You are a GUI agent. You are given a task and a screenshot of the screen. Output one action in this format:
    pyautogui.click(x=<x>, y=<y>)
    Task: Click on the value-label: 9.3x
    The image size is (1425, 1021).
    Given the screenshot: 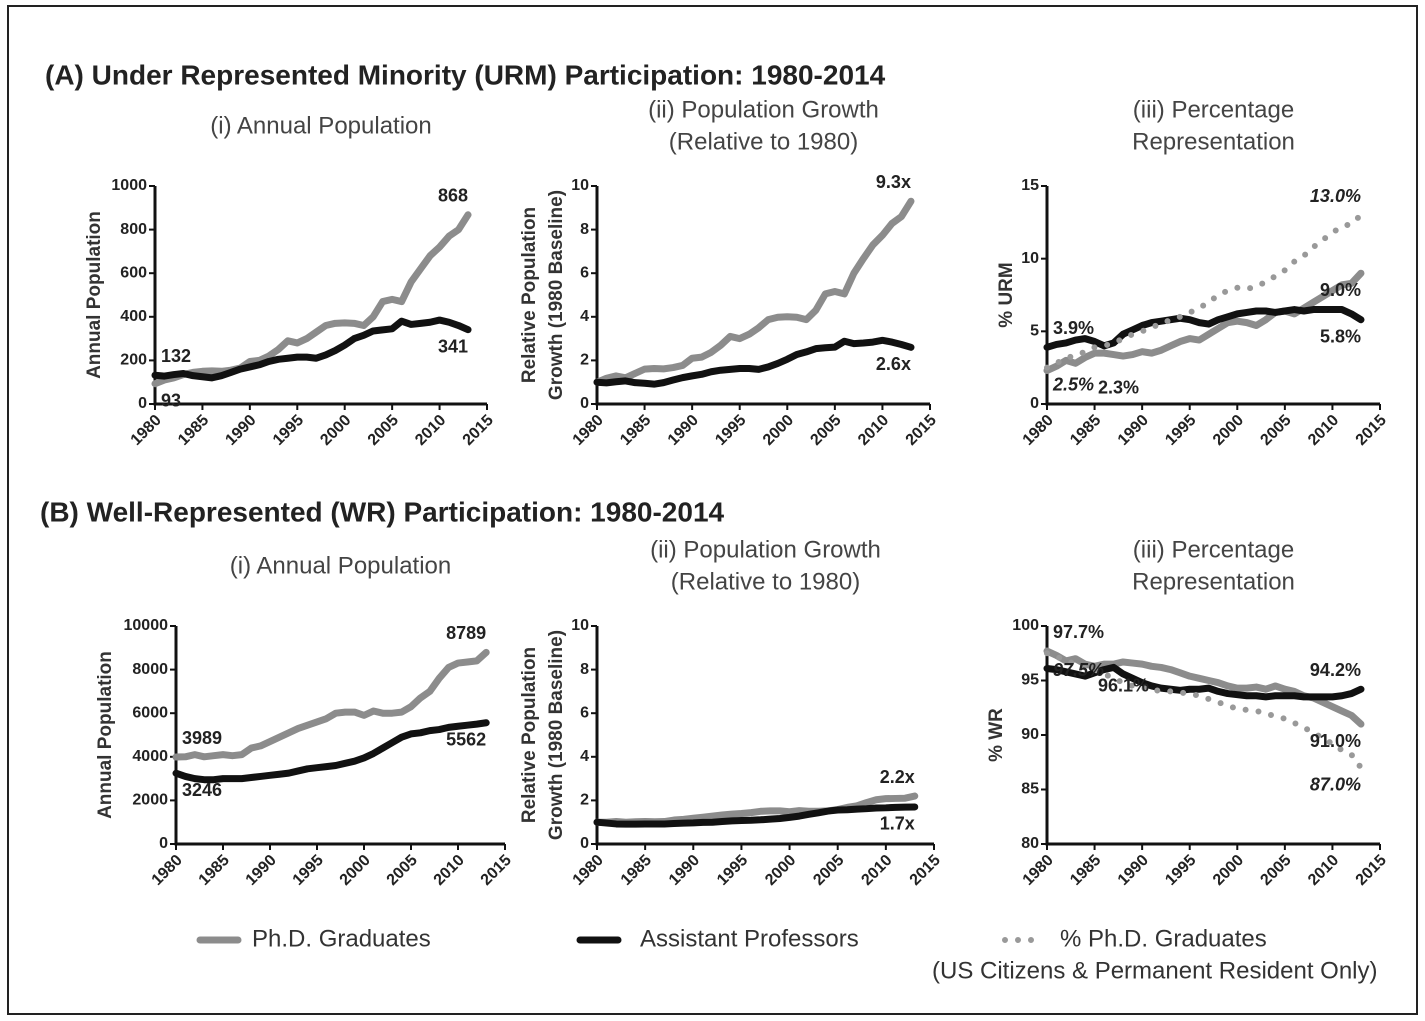 What is the action you would take?
    pyautogui.click(x=893, y=182)
    